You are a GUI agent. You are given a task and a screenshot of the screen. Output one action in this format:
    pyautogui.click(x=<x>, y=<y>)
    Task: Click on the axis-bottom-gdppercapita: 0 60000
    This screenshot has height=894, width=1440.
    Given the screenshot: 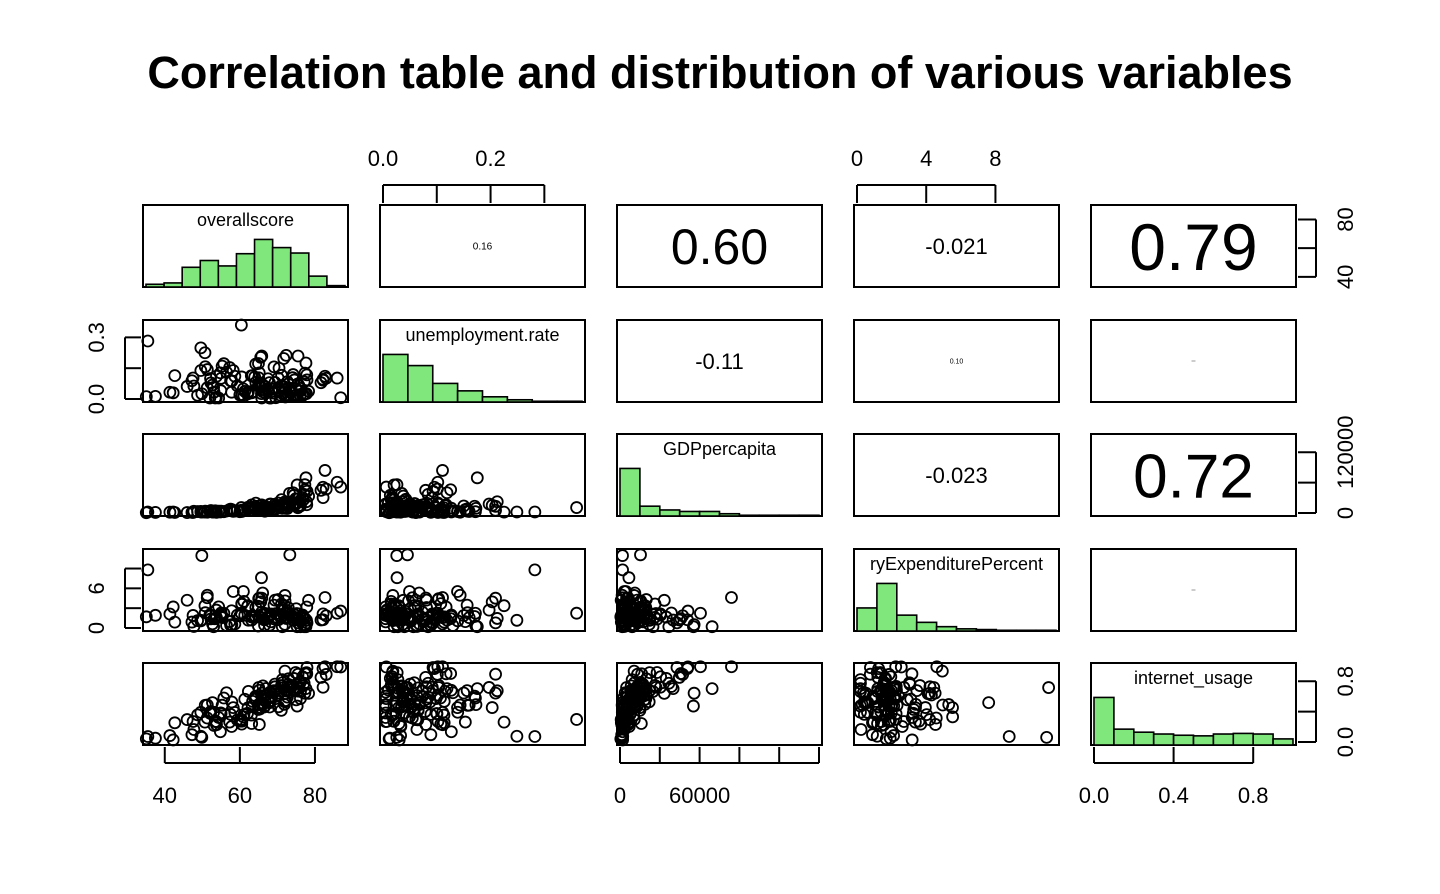 What is the action you would take?
    pyautogui.click(x=717, y=777)
    